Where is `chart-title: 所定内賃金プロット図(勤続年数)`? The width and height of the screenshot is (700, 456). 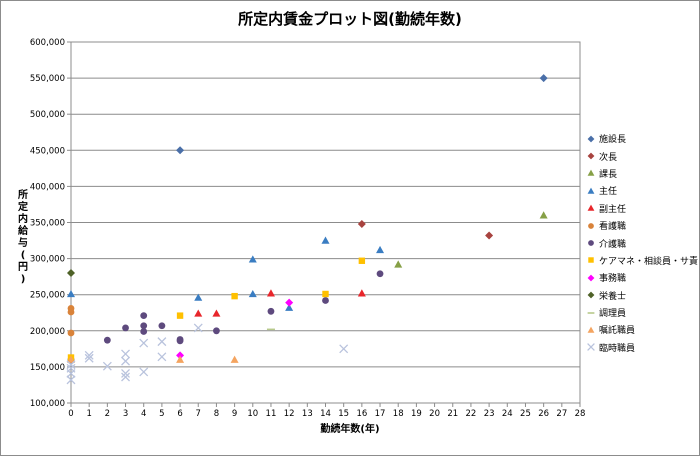 chart-title: 所定内賃金プロット図(勤続年数) is located at coordinates (350, 19).